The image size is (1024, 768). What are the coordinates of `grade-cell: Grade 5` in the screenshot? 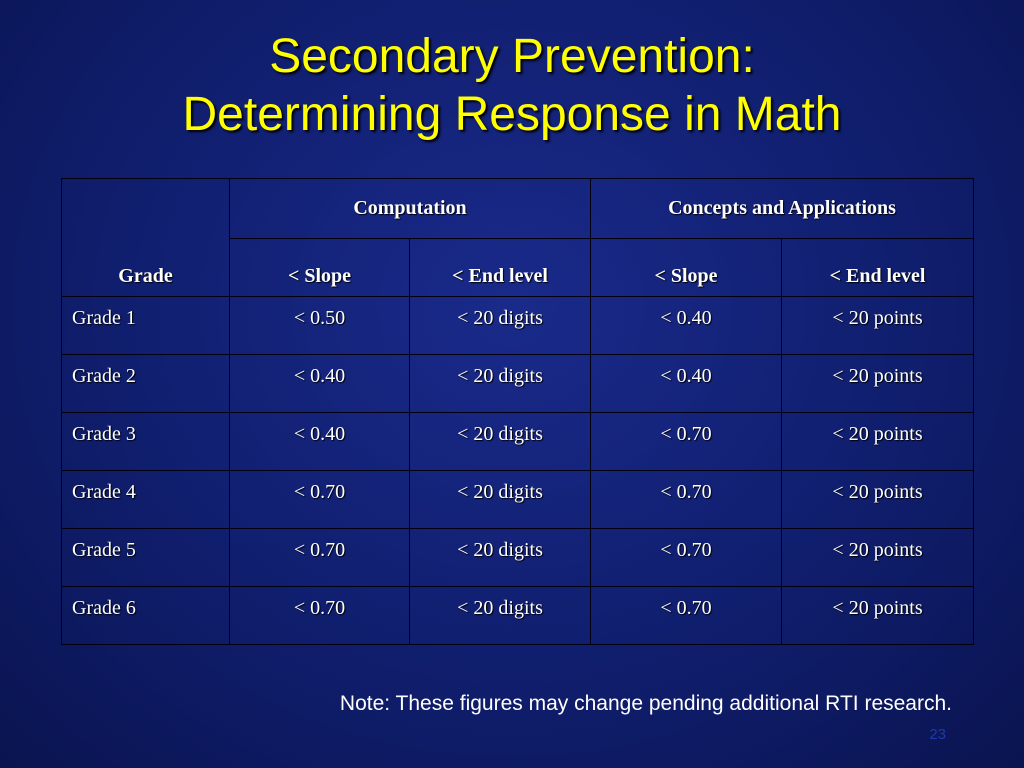 It's located at (145, 557).